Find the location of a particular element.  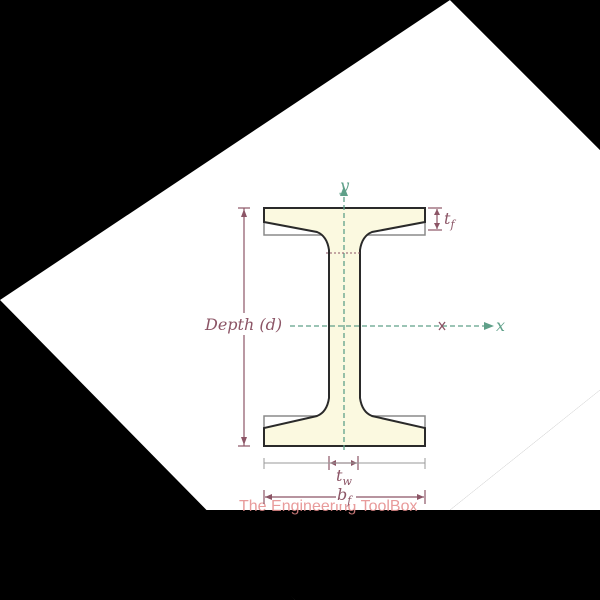

bf-label-sub: f is located at coordinates (349, 500).